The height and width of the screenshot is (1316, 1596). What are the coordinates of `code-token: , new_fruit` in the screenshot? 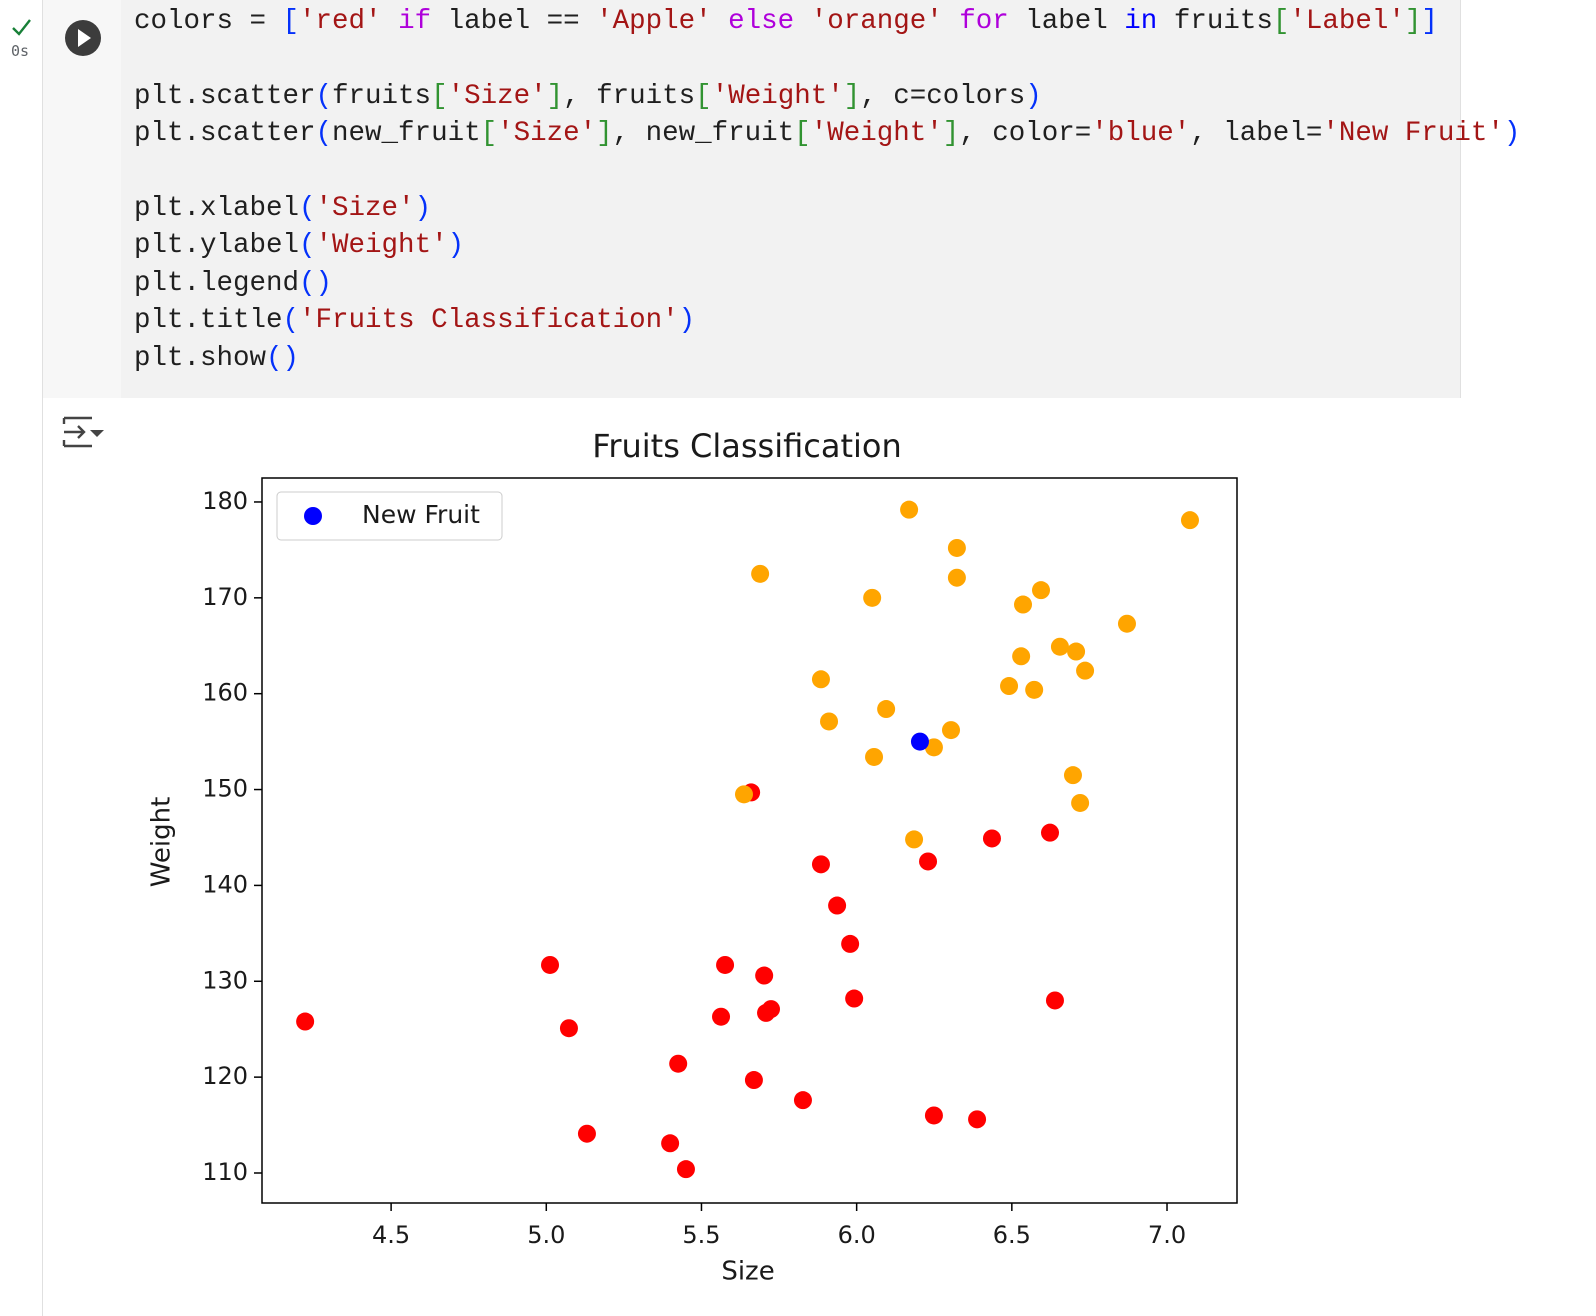 It's located at (703, 134).